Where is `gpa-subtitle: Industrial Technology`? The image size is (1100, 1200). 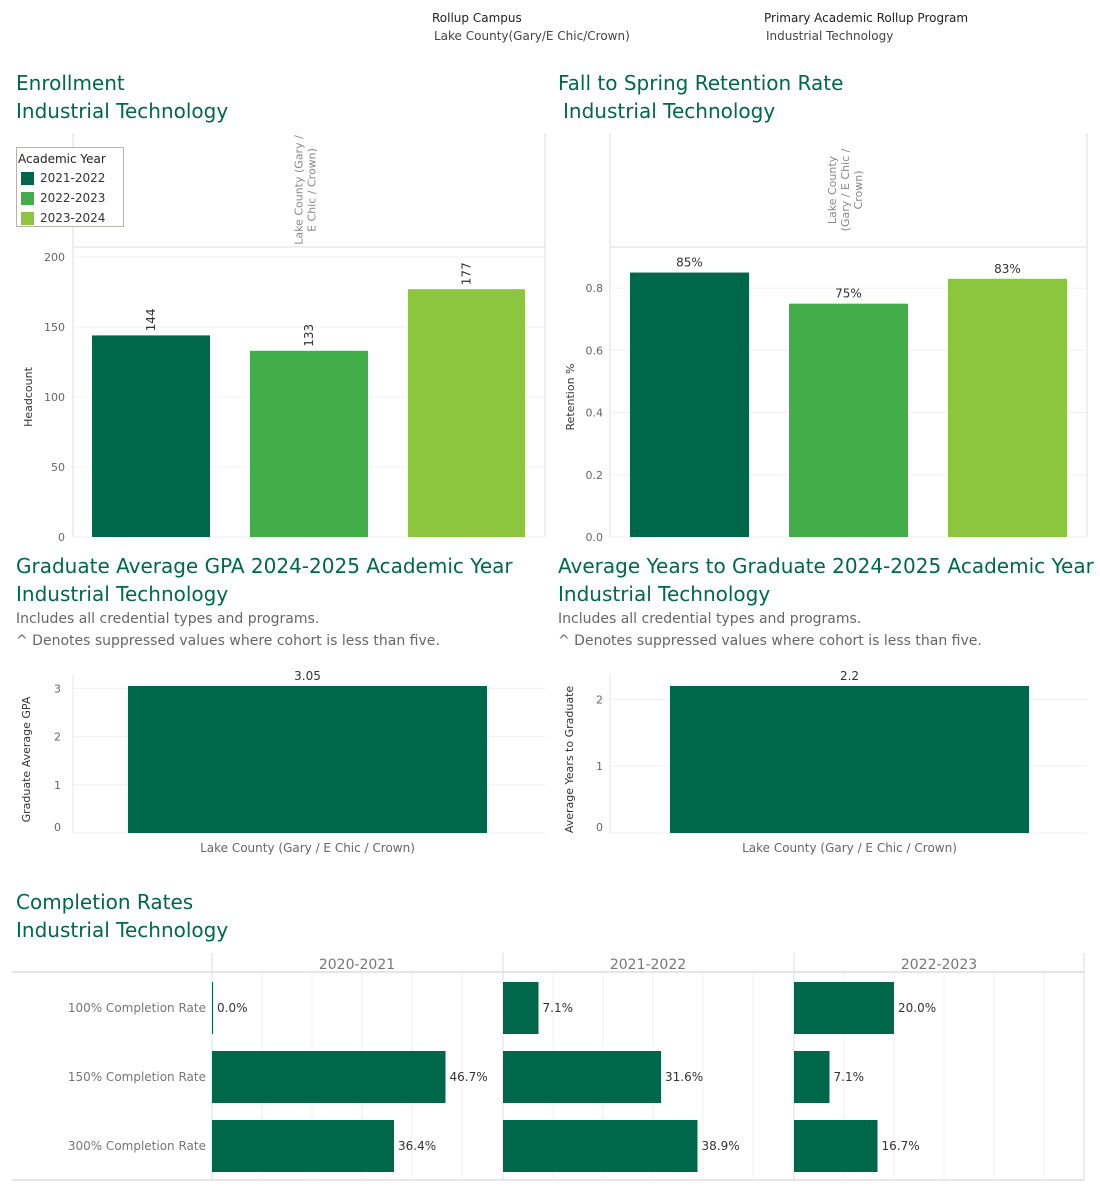
gpa-subtitle: Industrial Technology is located at coordinates (122, 594).